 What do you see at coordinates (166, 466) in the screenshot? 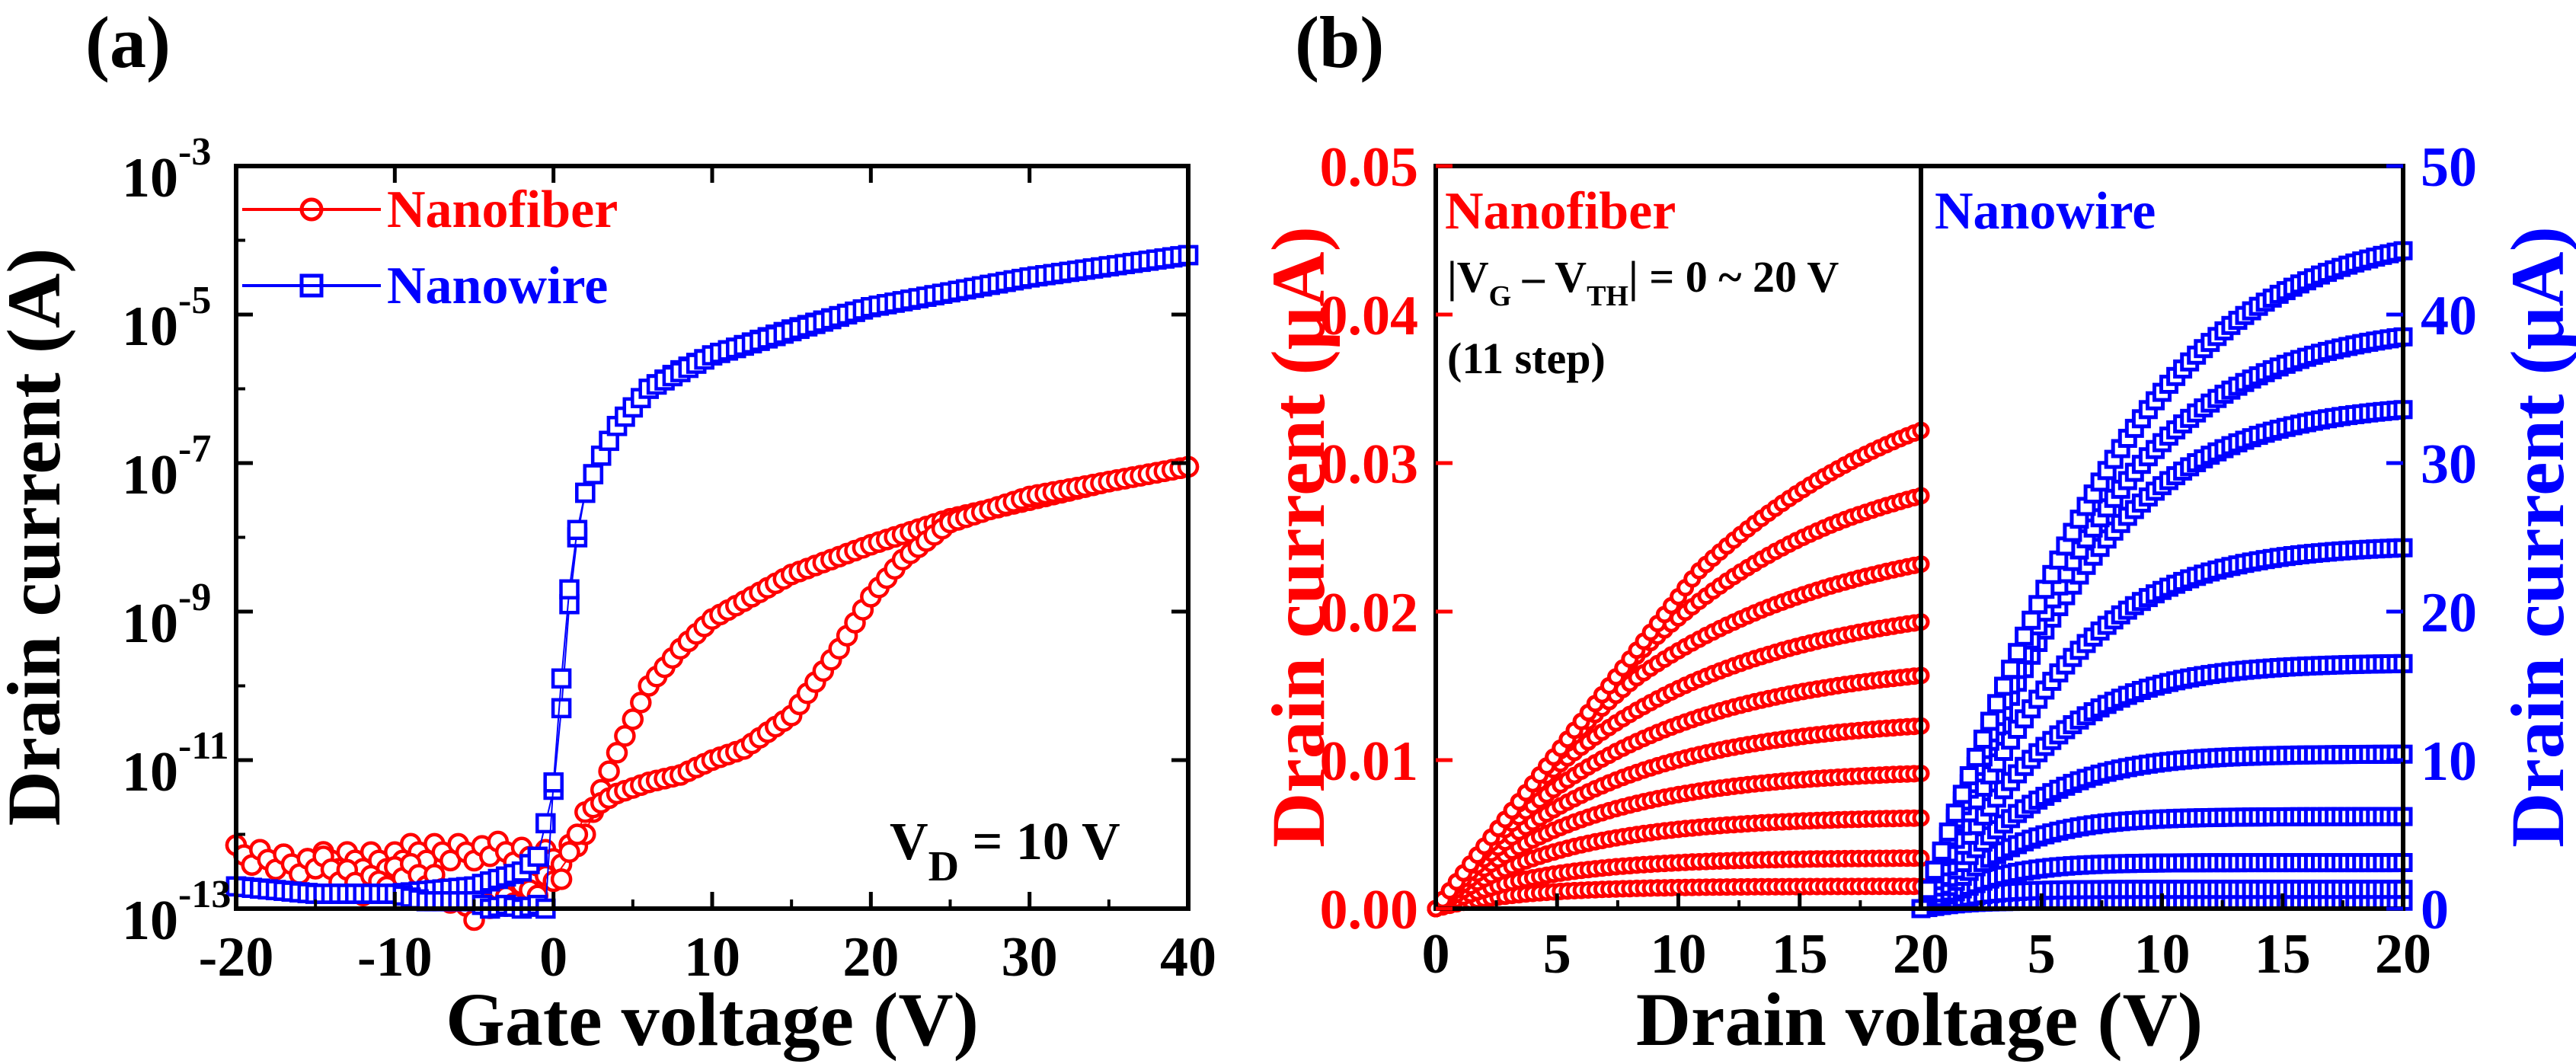
I see `y-tick-label: 10⁻⁷` at bounding box center [166, 466].